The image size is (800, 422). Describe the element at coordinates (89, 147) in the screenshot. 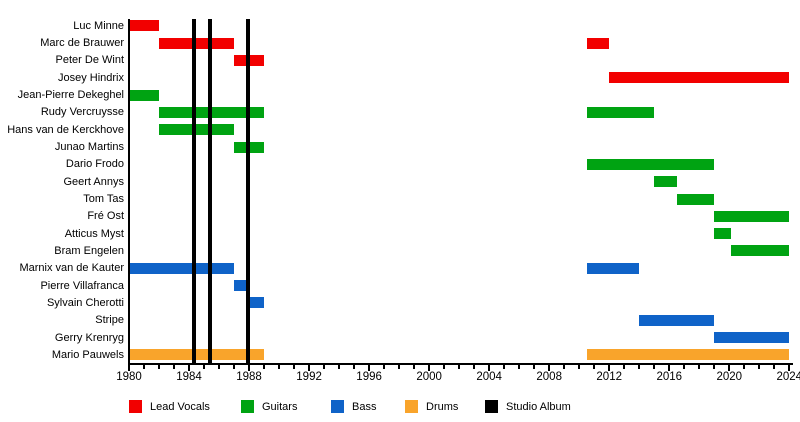

I see `row-label: Junao Martins` at that location.